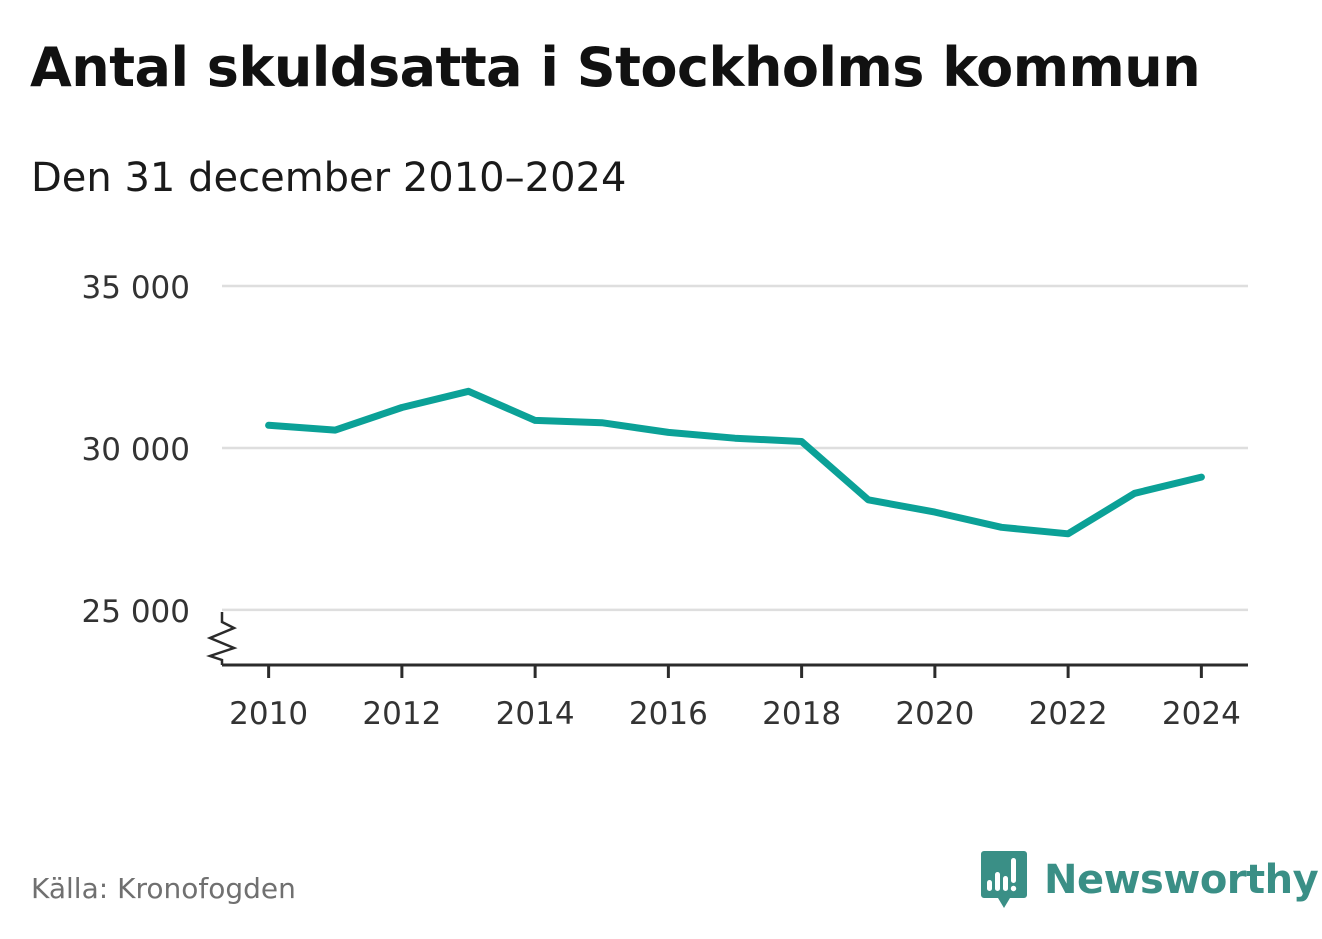 The height and width of the screenshot is (939, 1322). I want to click on newsworthy-logo-icon, so click(1004, 879).